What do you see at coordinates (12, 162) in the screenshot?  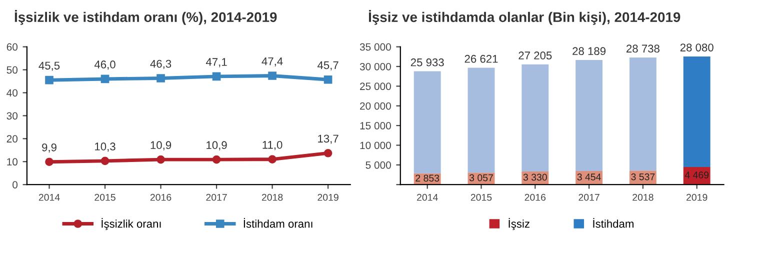 I see `y-tick-label: 10` at bounding box center [12, 162].